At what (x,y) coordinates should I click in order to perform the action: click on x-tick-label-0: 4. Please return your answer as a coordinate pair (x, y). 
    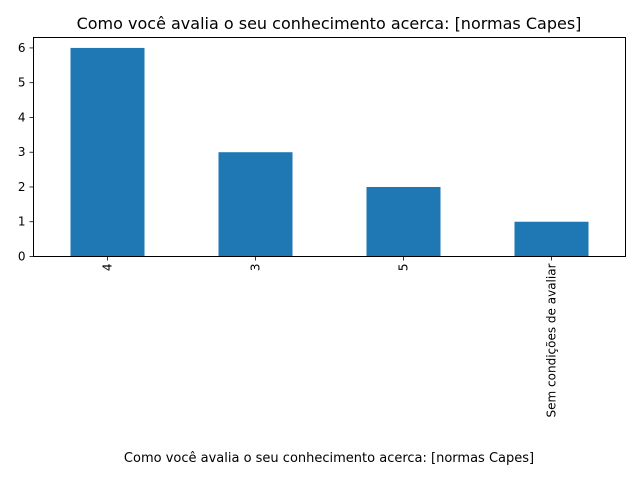
    Looking at the image, I should click on (108, 268).